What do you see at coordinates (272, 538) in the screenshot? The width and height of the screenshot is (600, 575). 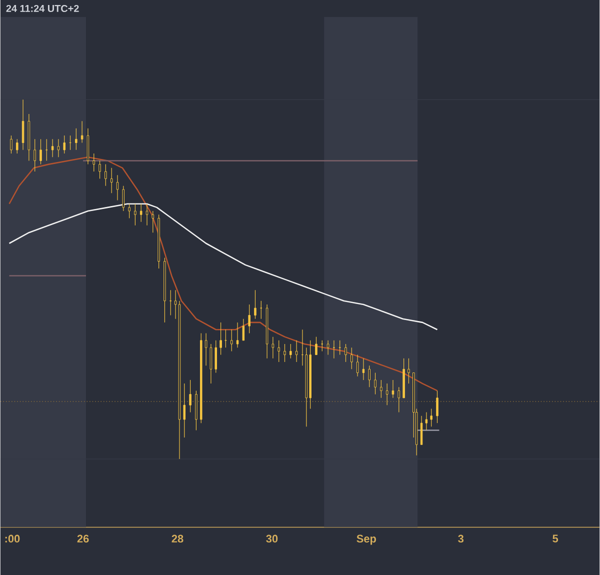 I see `x-tick-label: 30` at bounding box center [272, 538].